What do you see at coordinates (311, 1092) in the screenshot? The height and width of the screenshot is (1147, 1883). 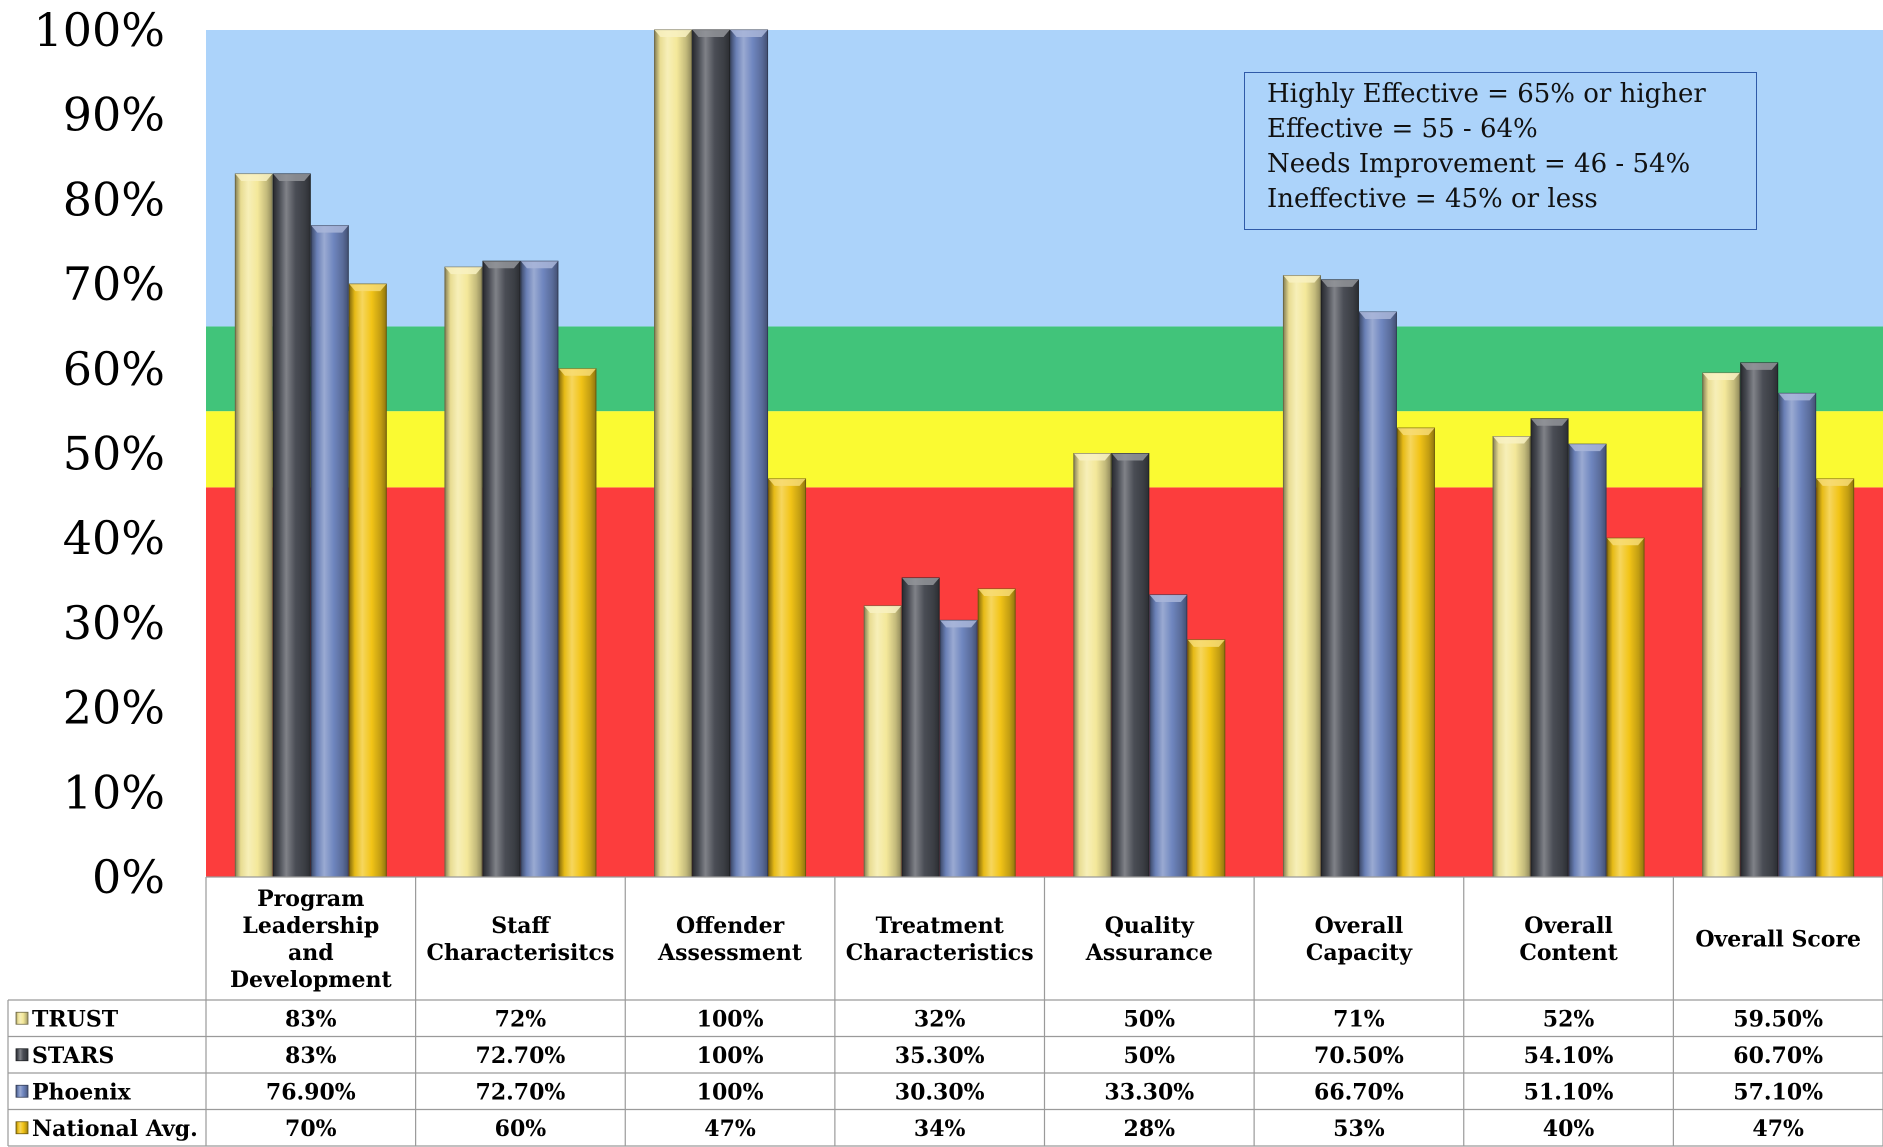 I see `data-table-cell: 76.90%` at bounding box center [311, 1092].